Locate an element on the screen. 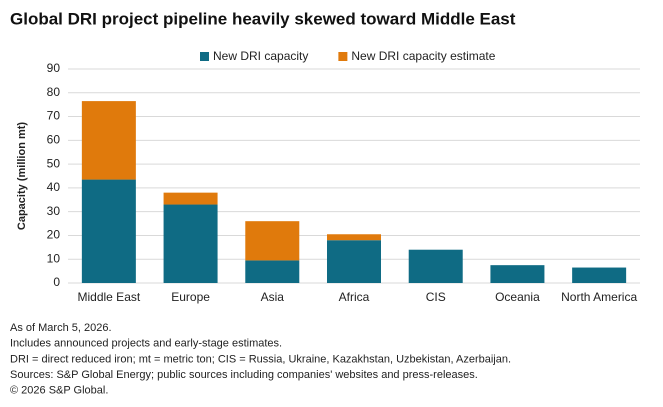 The width and height of the screenshot is (663, 407). x-tick-label: Africa is located at coordinates (354, 297).